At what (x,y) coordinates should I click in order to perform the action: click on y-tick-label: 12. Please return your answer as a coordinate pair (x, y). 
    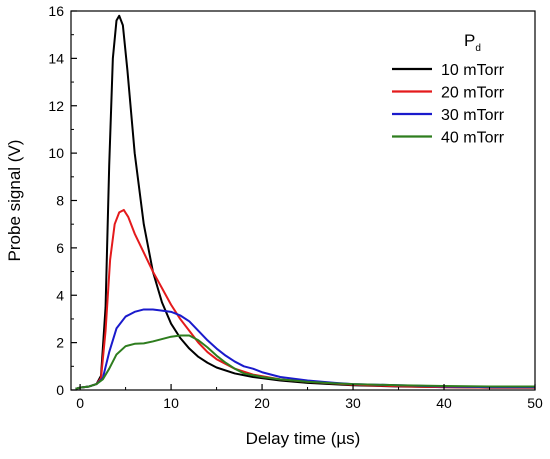
    Looking at the image, I should click on (56, 106).